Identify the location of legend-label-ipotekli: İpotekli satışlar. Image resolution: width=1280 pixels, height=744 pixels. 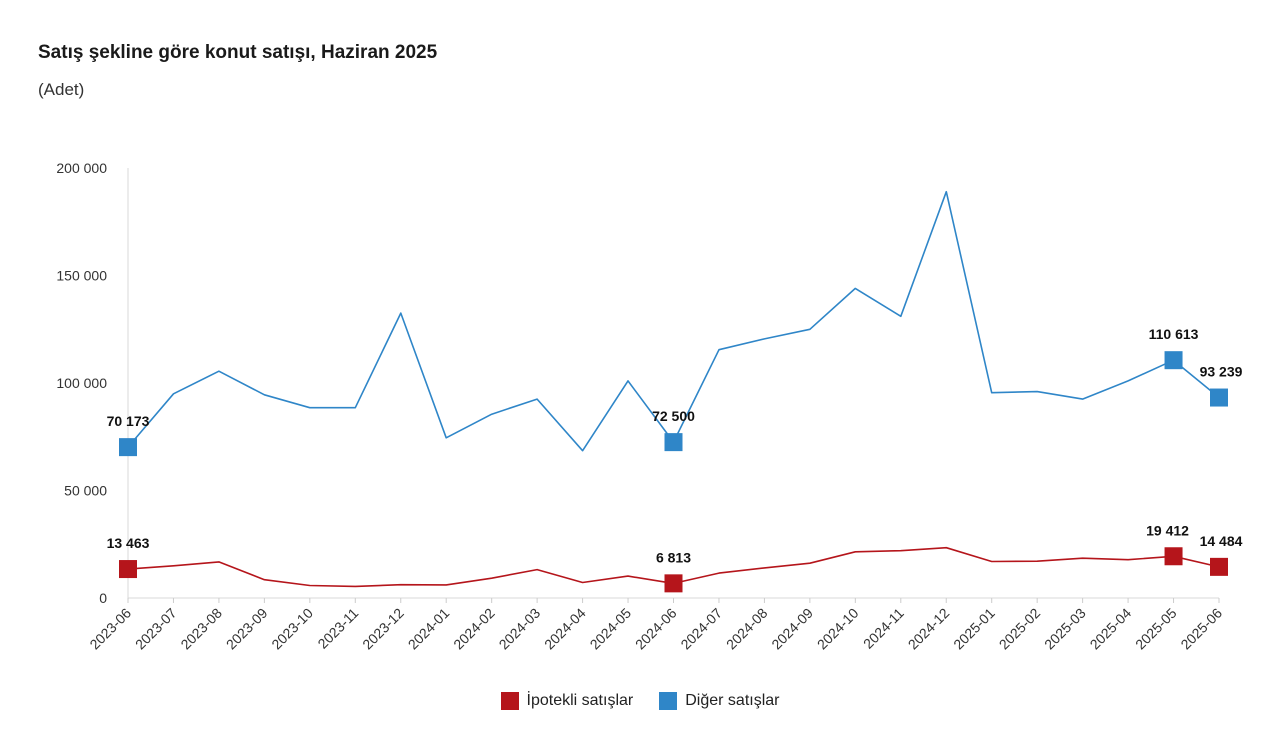
(580, 700).